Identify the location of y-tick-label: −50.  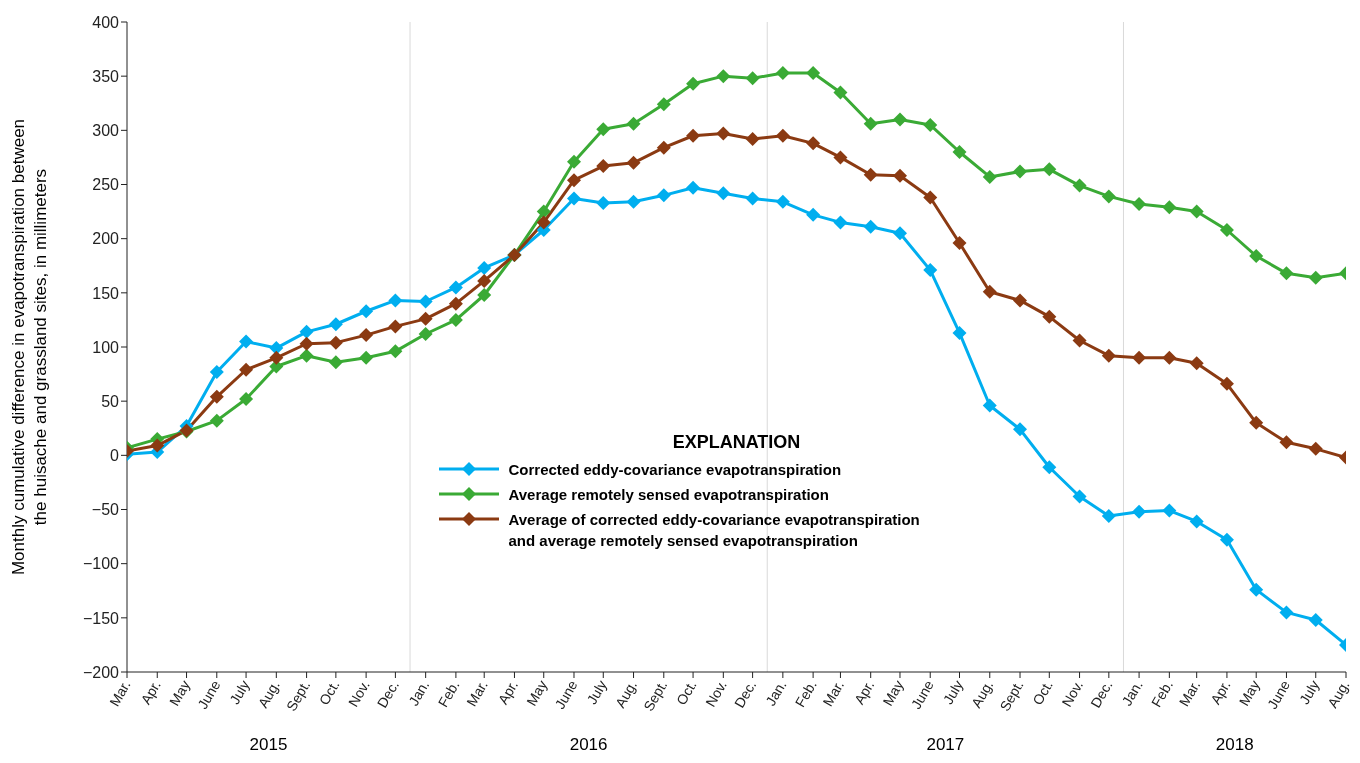
(105, 510).